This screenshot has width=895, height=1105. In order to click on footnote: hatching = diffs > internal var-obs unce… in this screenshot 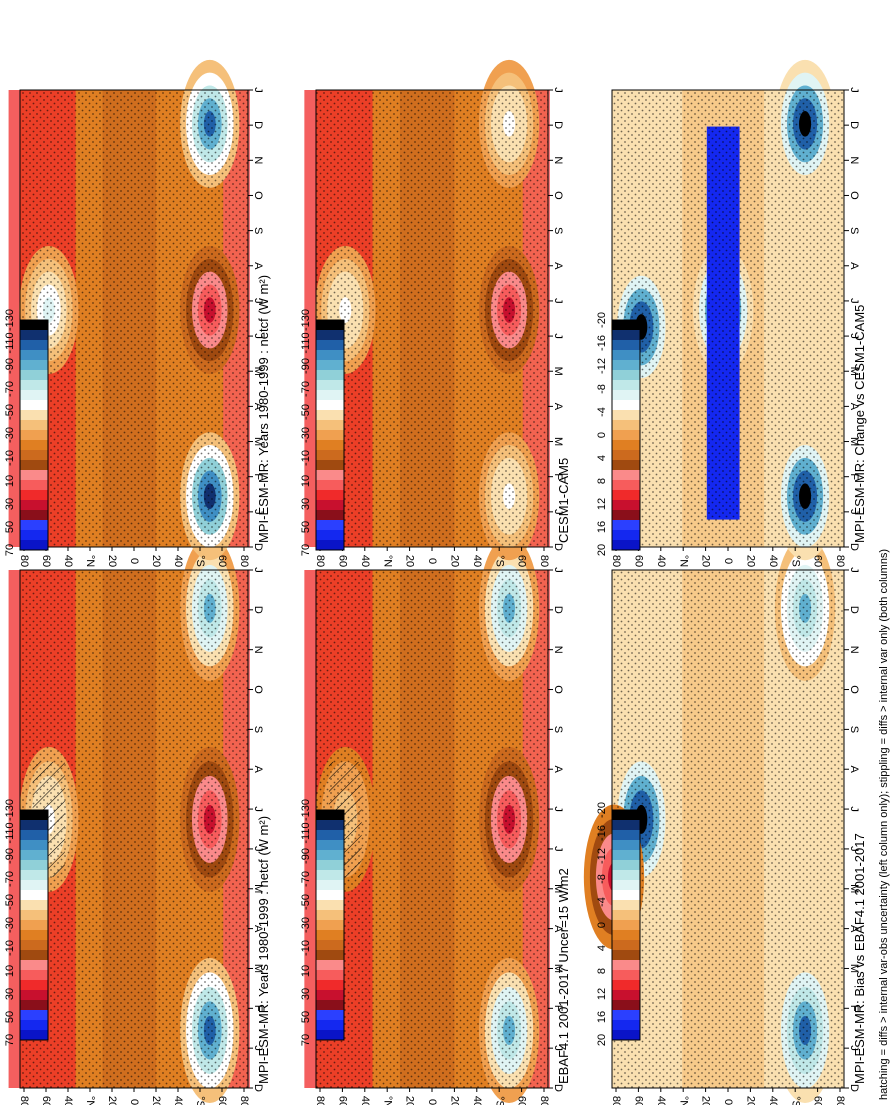, I will do `click(884, 824)`.